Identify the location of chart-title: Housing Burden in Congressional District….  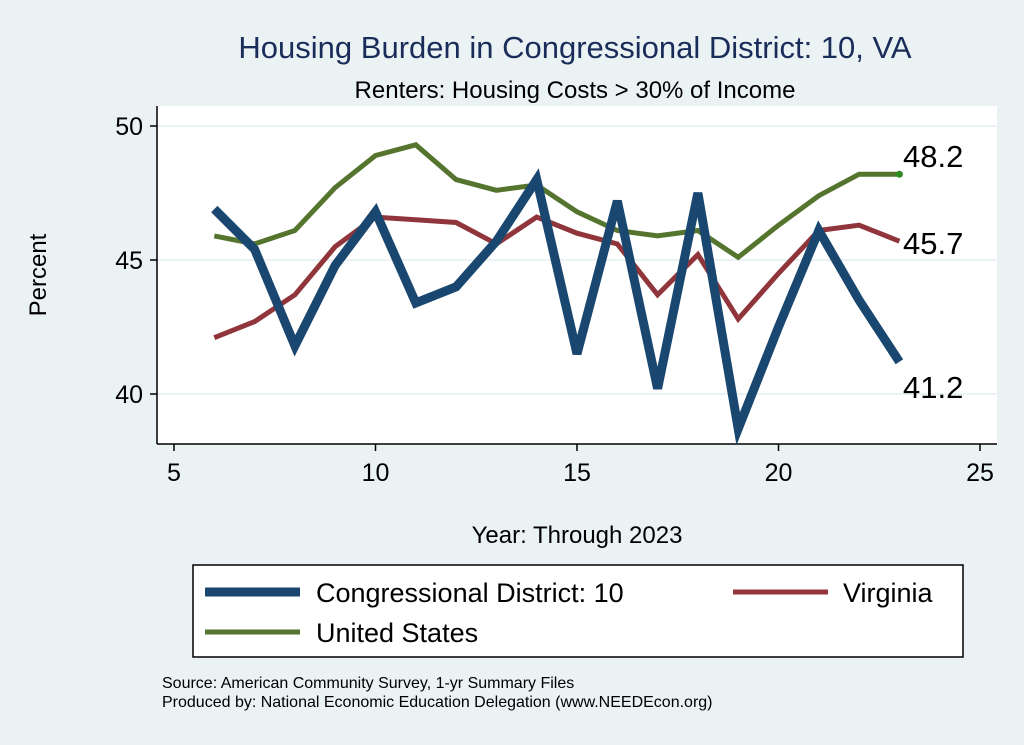
(574, 47).